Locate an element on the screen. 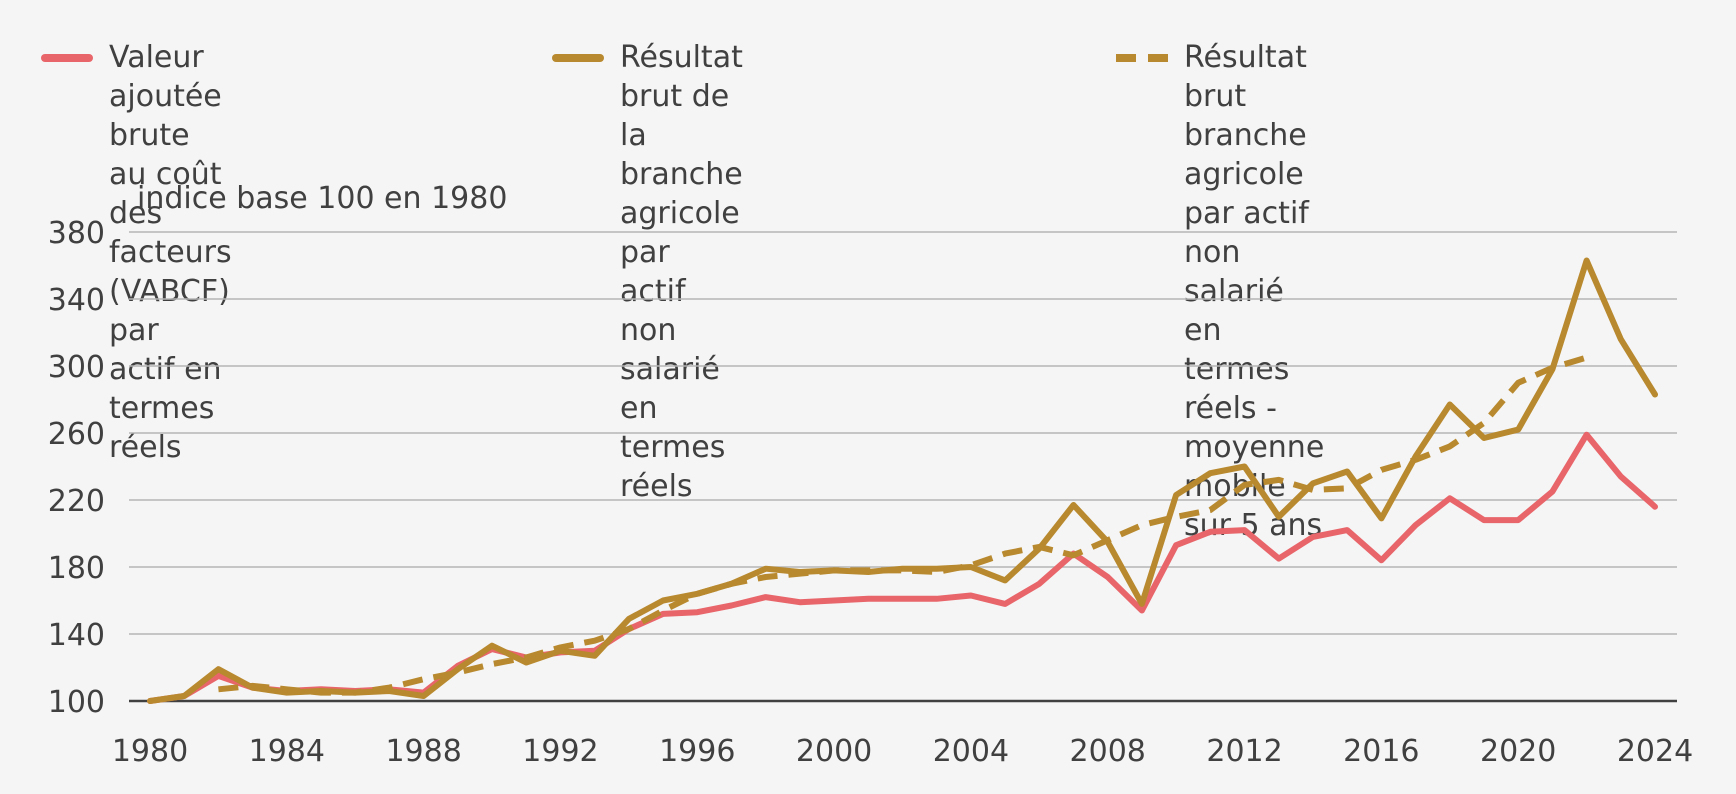 Image resolution: width=1736 pixels, height=794 pixels. legend-swatch-resultat-brut is located at coordinates (578, 58).